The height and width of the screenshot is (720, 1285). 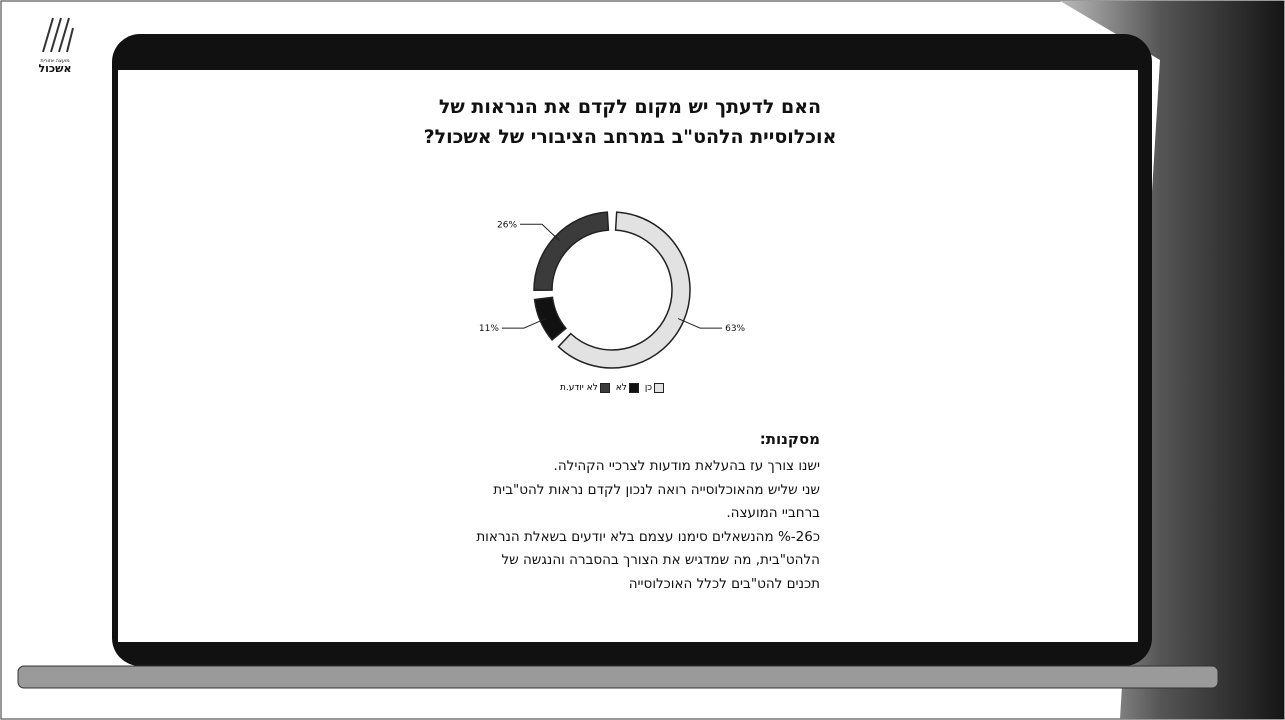 What do you see at coordinates (724, 583) in the screenshot?
I see `conclusion-line: תכנים להט"בים לכלל האוכלוסייה` at bounding box center [724, 583].